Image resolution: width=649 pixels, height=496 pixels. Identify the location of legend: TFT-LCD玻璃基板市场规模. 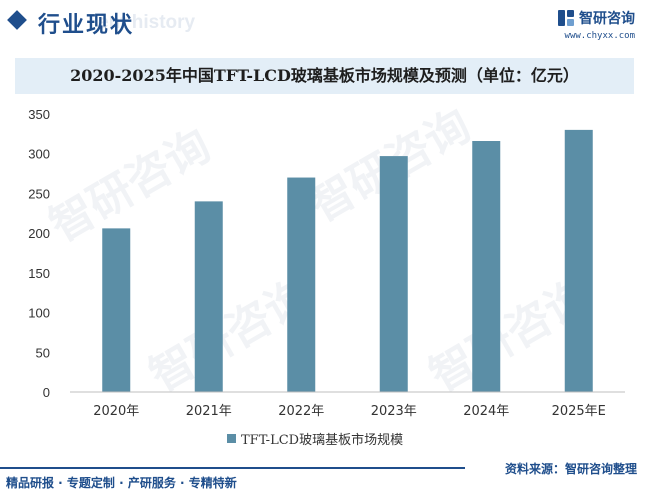
(315, 440).